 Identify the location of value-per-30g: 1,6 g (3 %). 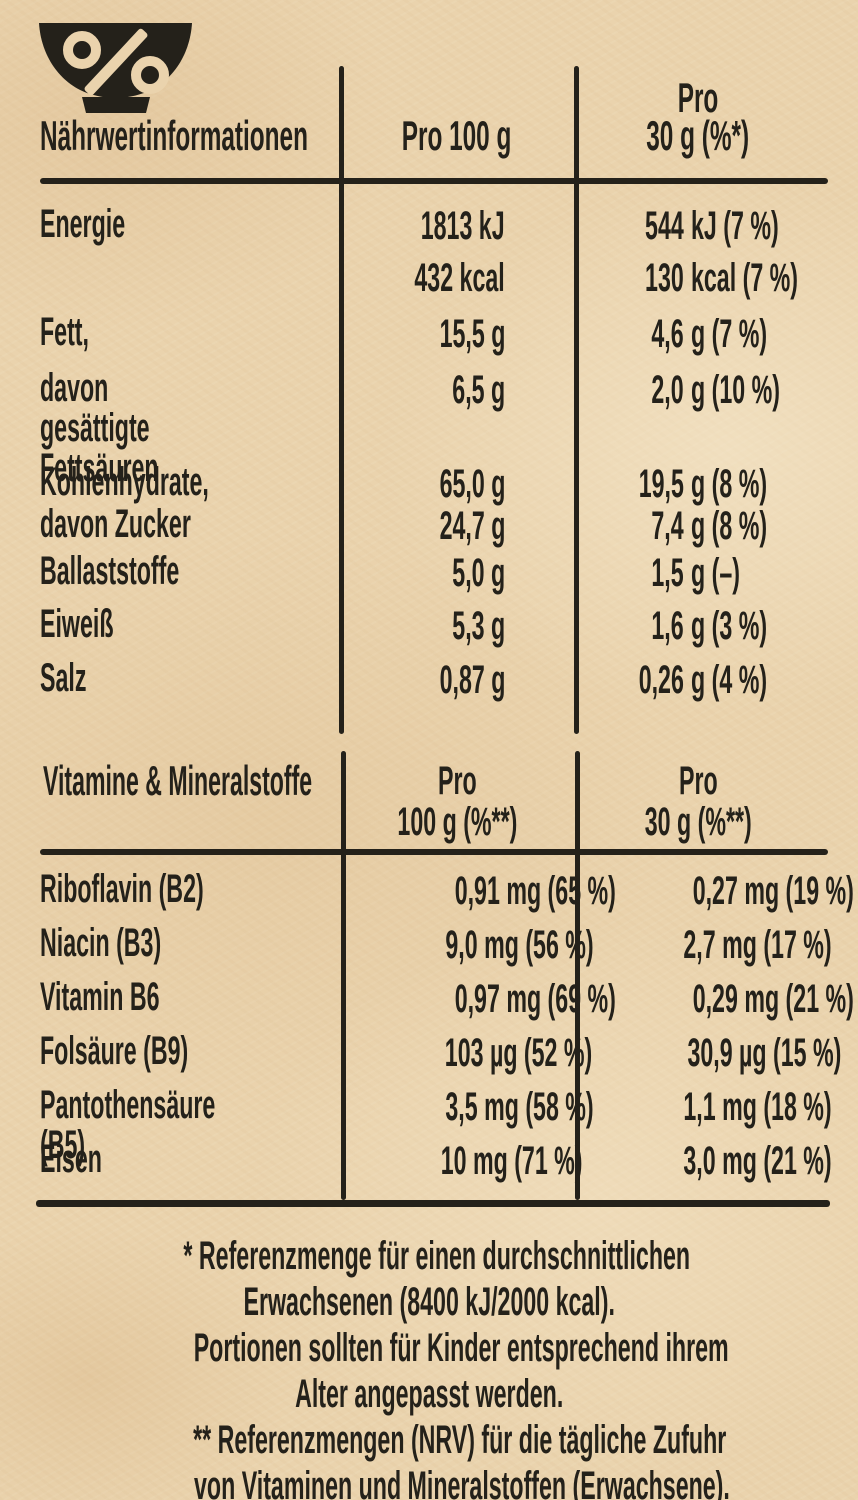
(709, 626).